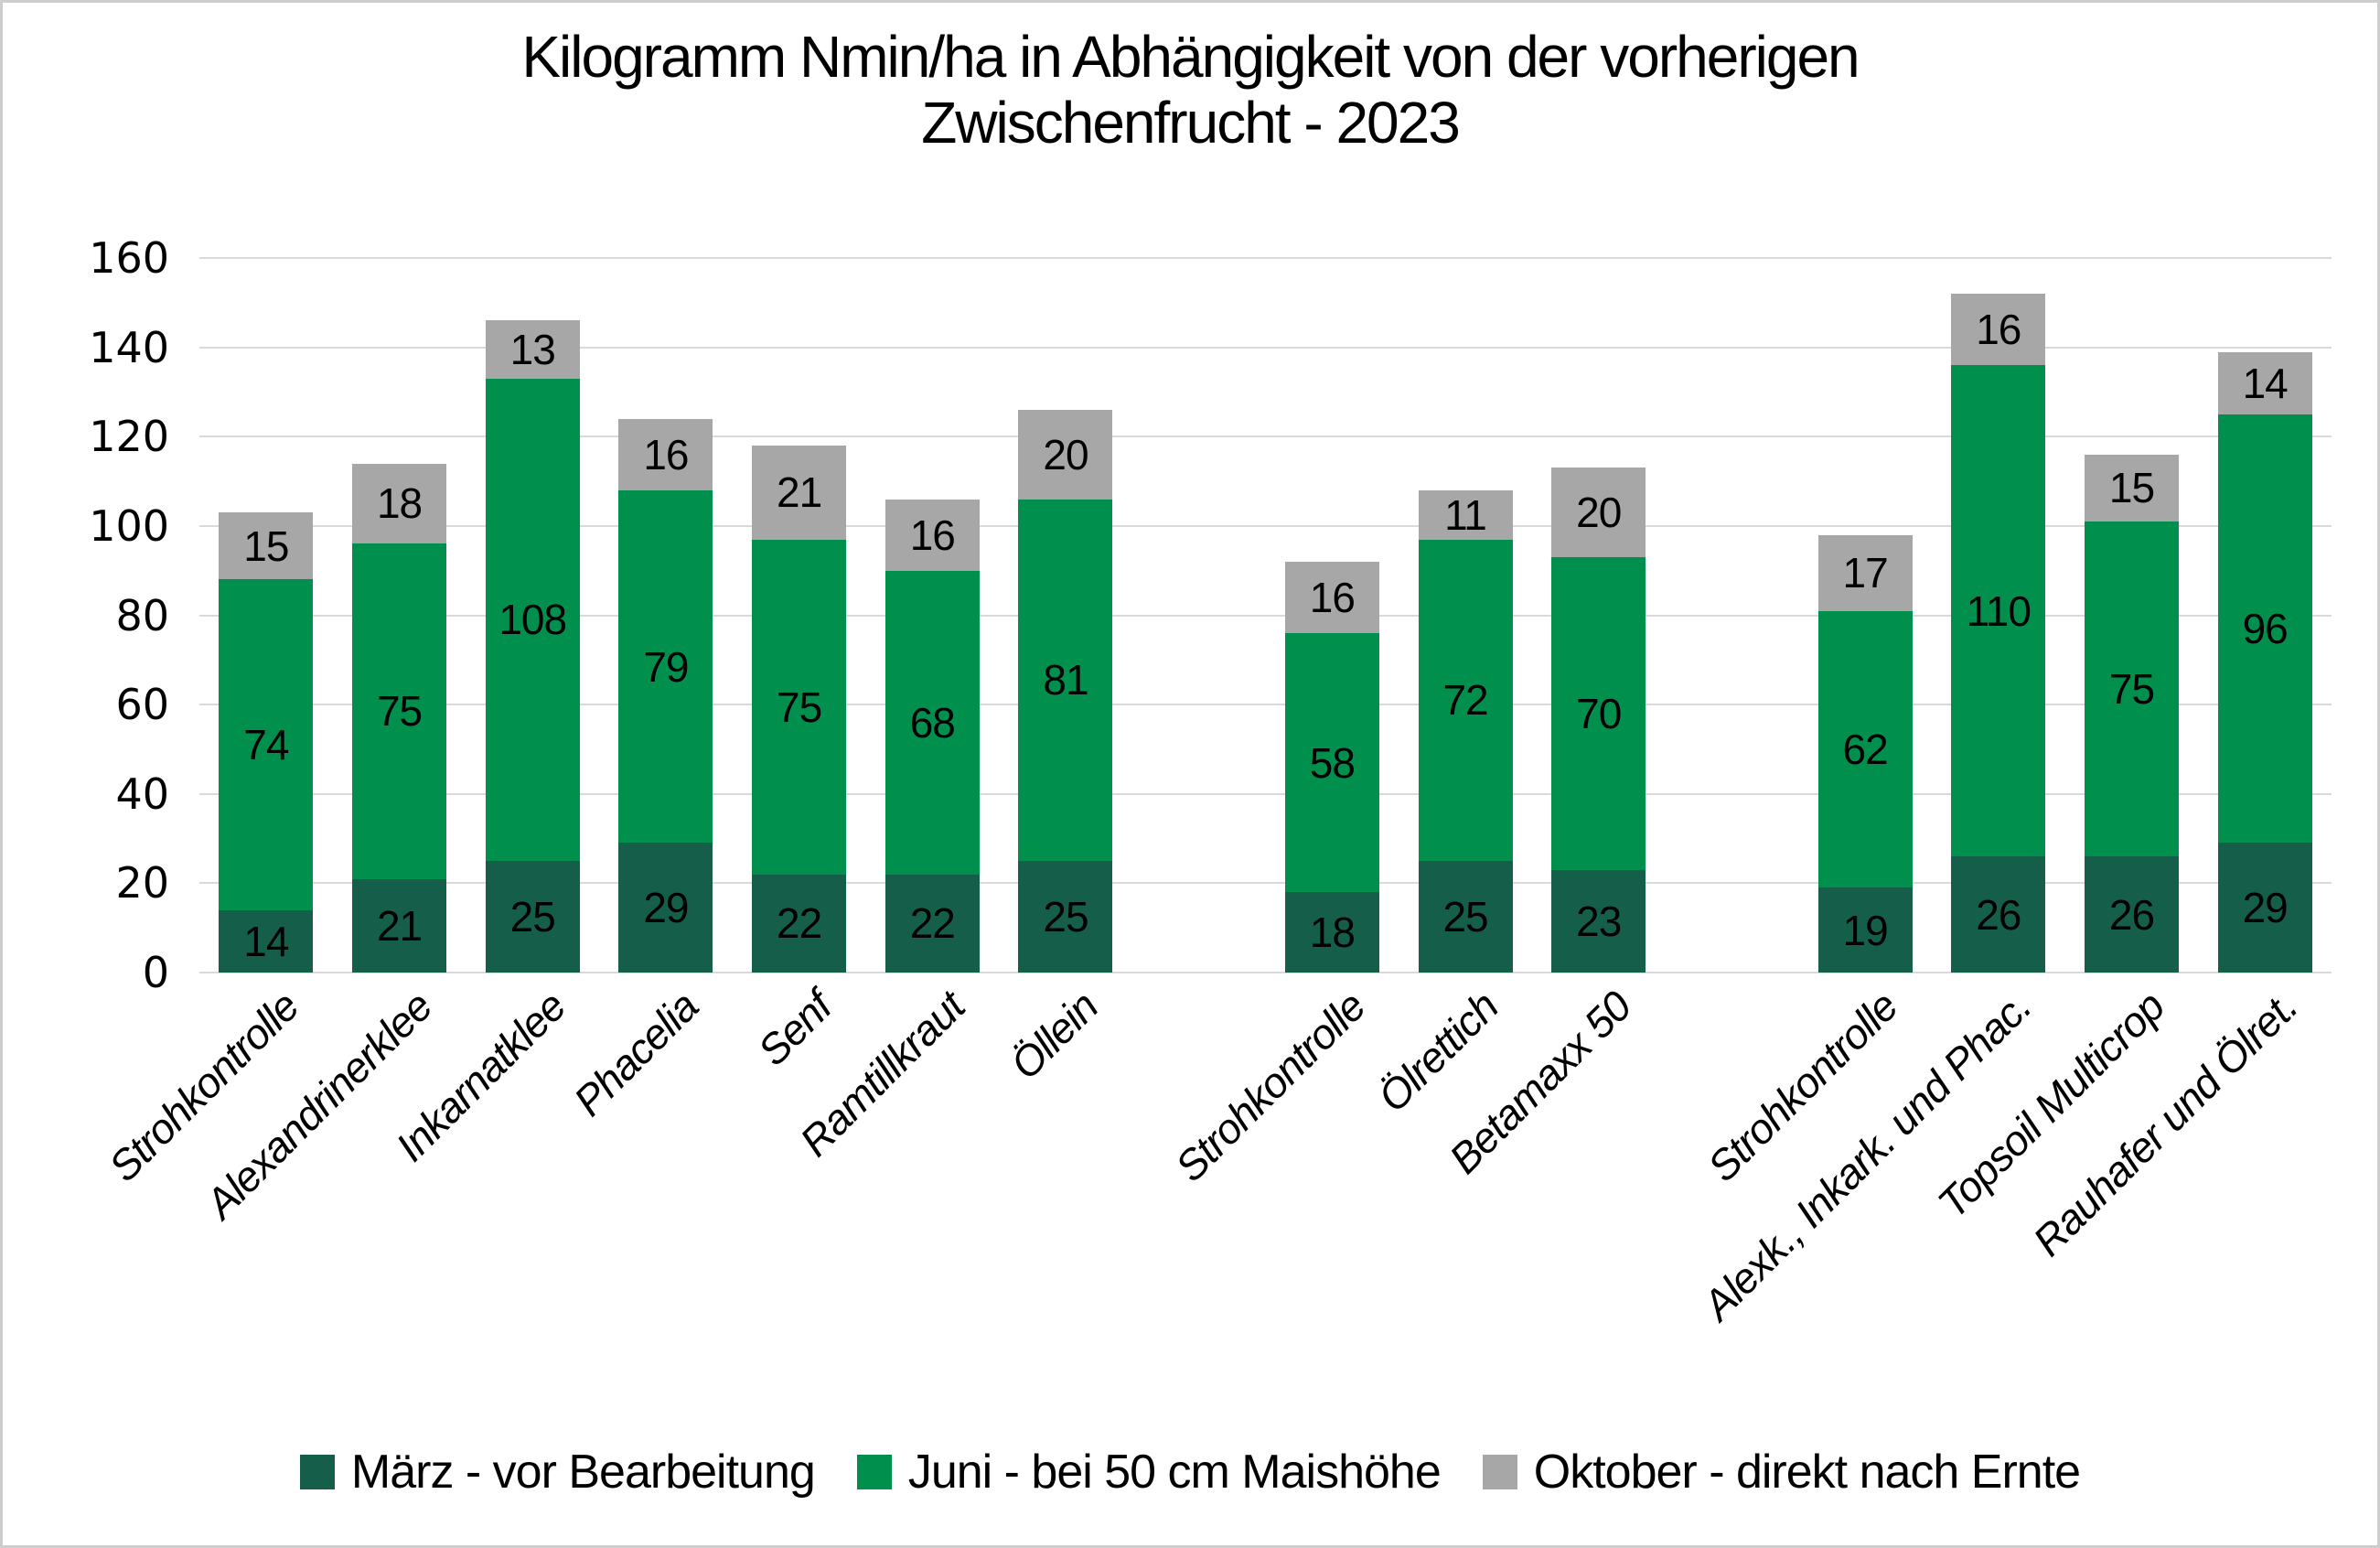 The image size is (2380, 1548). I want to click on y-tick-label-40: 40, so click(142, 794).